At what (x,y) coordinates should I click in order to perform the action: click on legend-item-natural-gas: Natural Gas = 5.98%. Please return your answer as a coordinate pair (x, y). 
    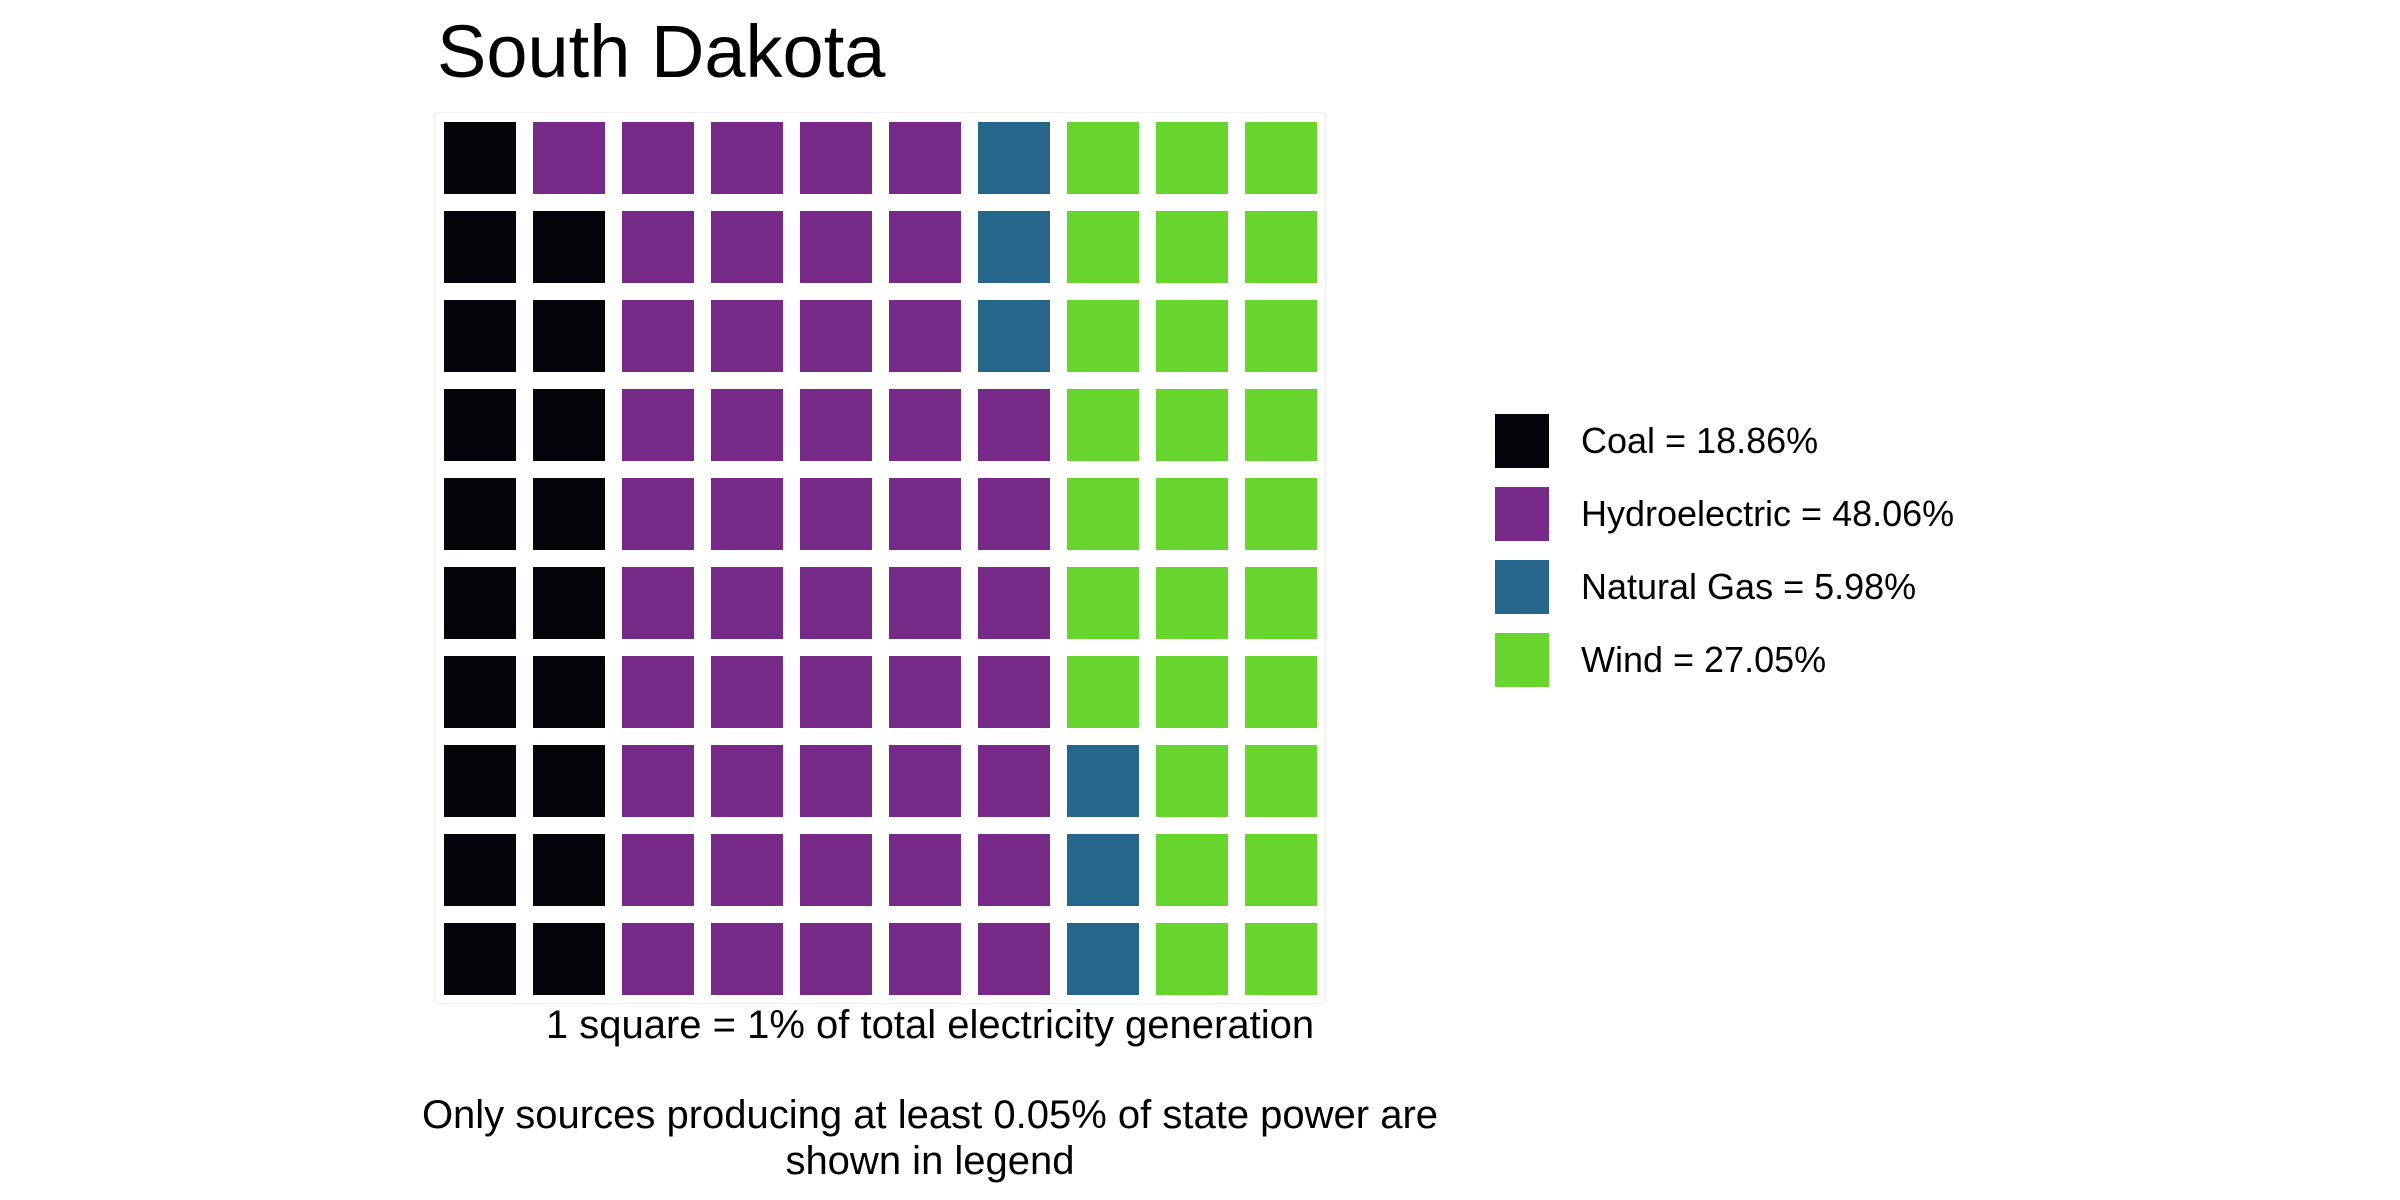
    Looking at the image, I should click on (1795, 587).